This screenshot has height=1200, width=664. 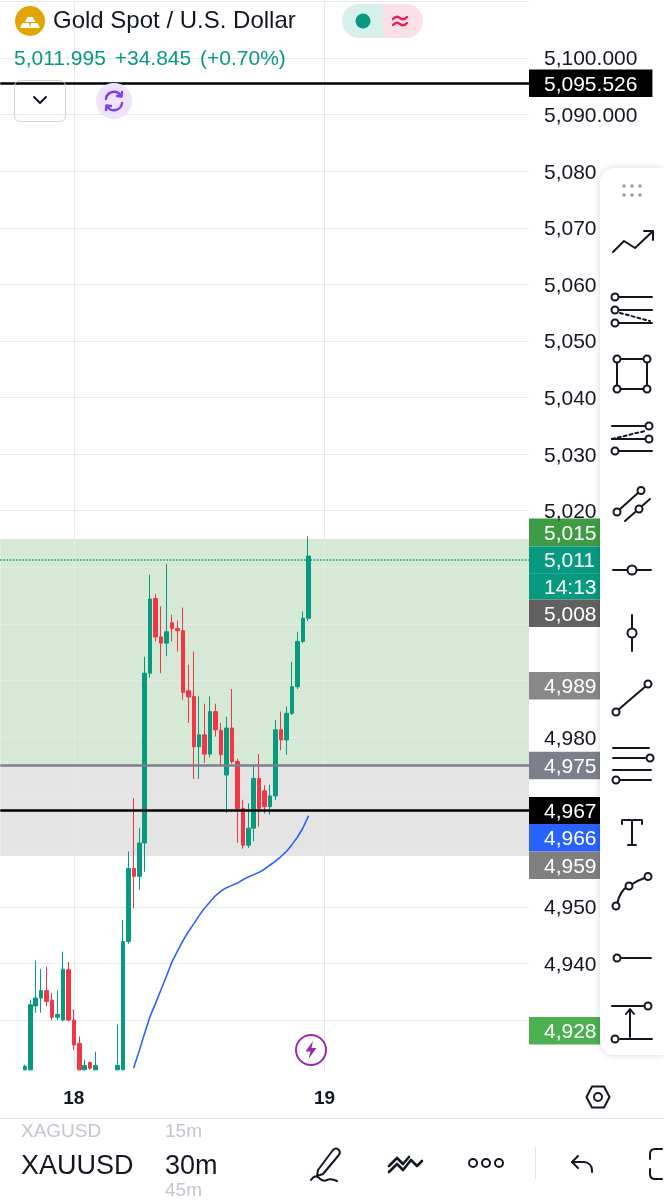 What do you see at coordinates (569, 560) in the screenshot?
I see `ref-line-label: 5,011` at bounding box center [569, 560].